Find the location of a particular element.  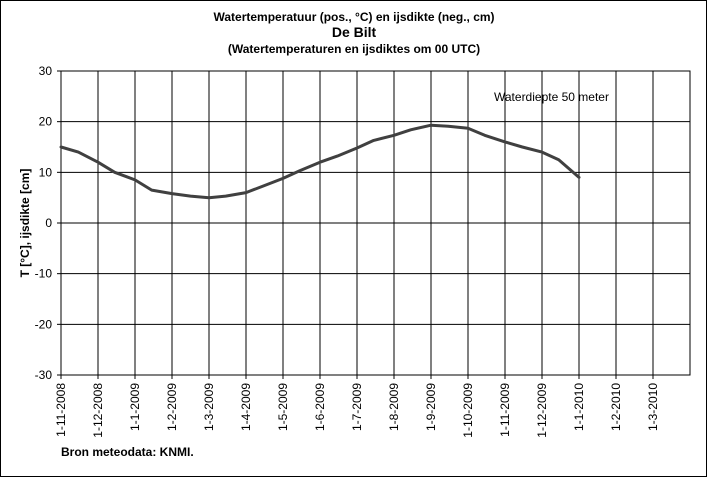

y-tick-label: -20 is located at coordinates (44, 324).